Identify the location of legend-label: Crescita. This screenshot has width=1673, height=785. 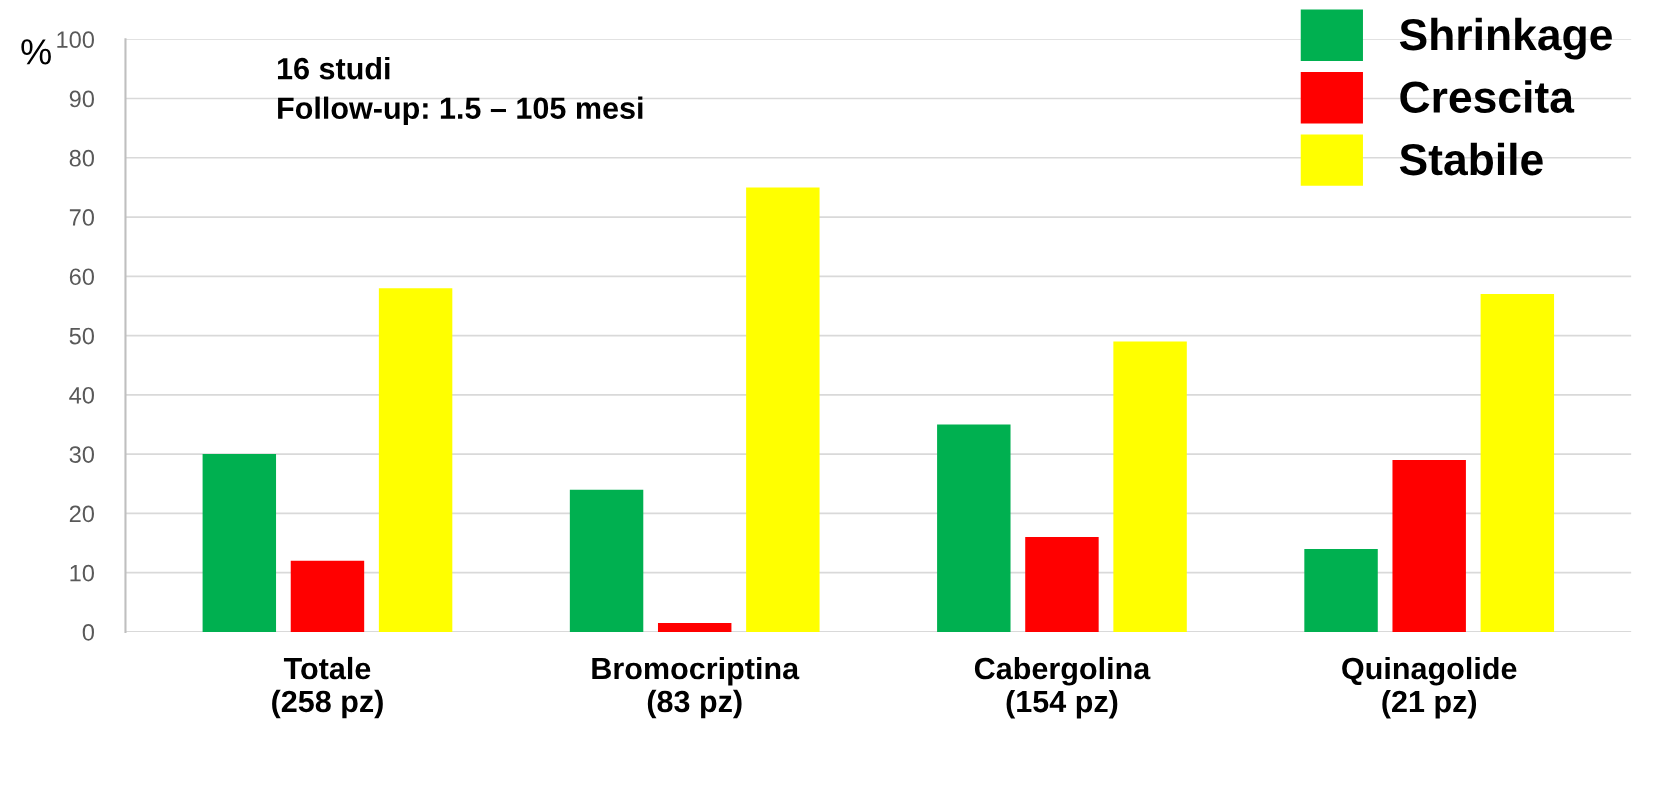
(1487, 96).